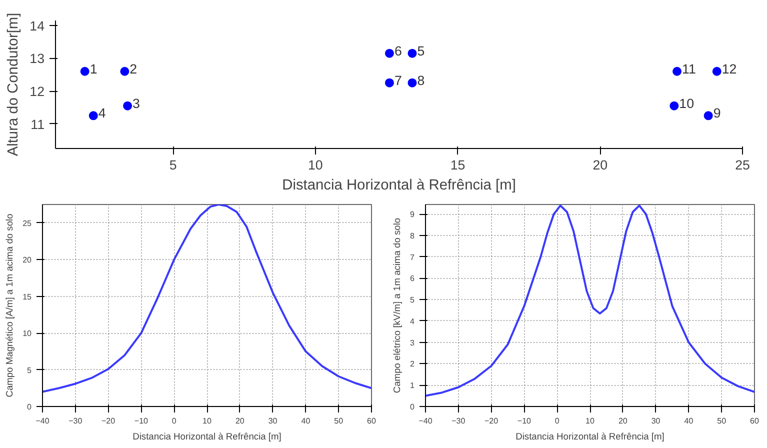 This screenshot has height=448, width=767. I want to click on y-tick-label: 2, so click(413, 364).